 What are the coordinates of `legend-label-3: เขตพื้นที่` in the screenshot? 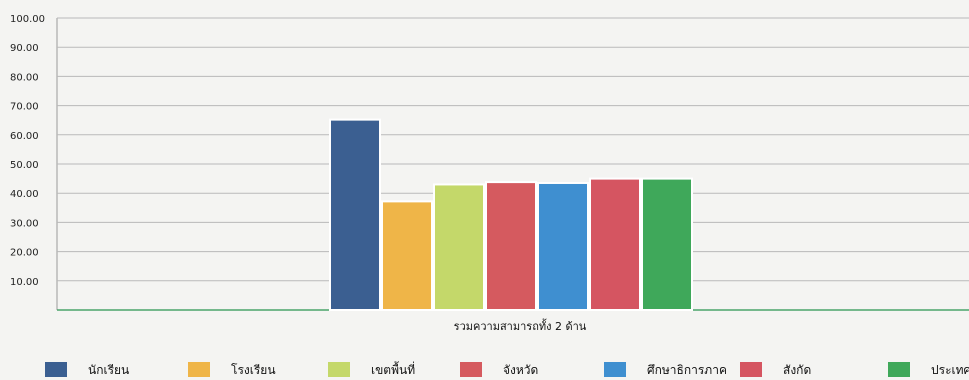 It's located at (393, 369).